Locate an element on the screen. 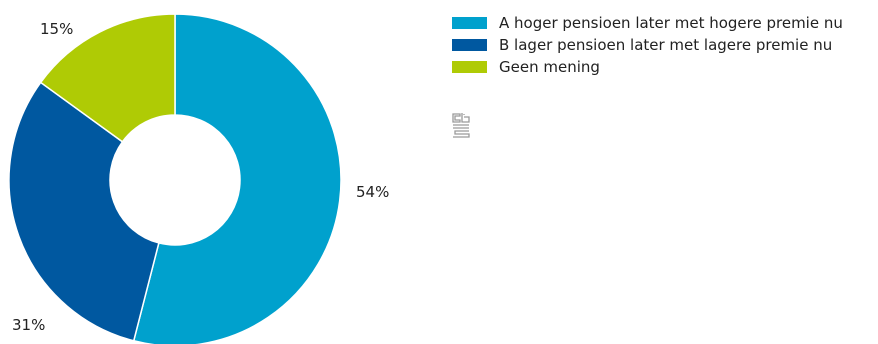 The width and height of the screenshot is (878, 344). slice-geen-mening is located at coordinates (107, 78).